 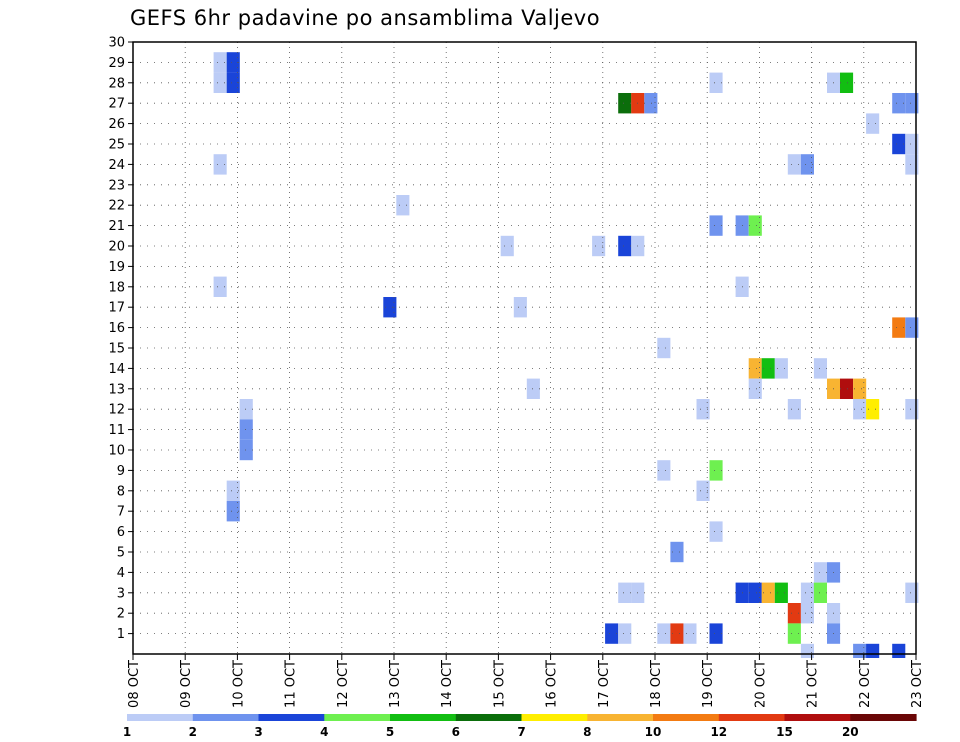 I want to click on x-tick-label: 13 OCT, so click(x=395, y=684).